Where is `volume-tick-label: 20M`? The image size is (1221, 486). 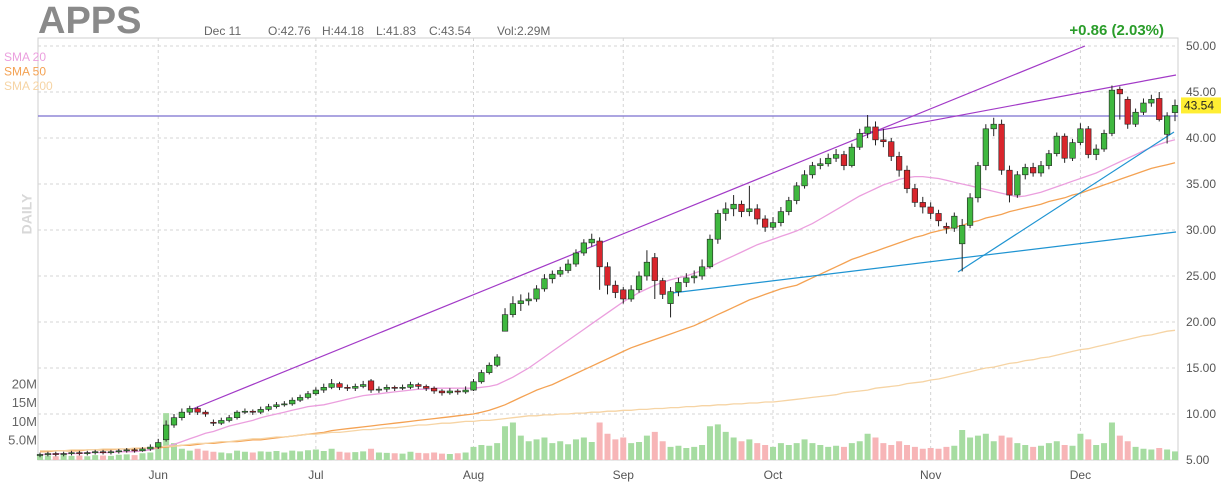 volume-tick-label: 20M is located at coordinates (24, 383).